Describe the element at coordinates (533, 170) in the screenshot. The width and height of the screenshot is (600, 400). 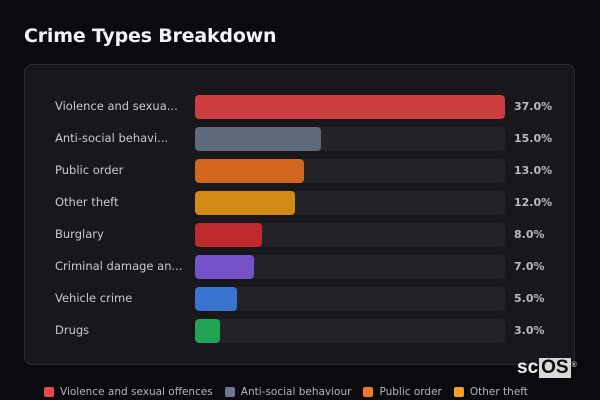
I see `bar-value: 13.0%` at that location.